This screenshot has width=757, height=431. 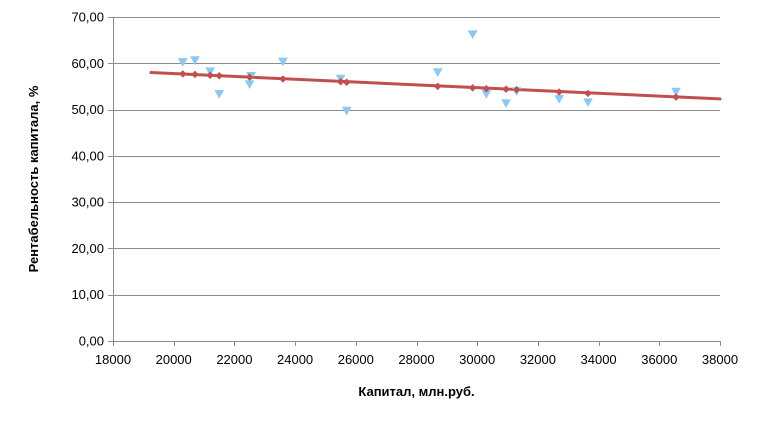 I want to click on y-tick-label: 20,00, so click(x=87, y=248).